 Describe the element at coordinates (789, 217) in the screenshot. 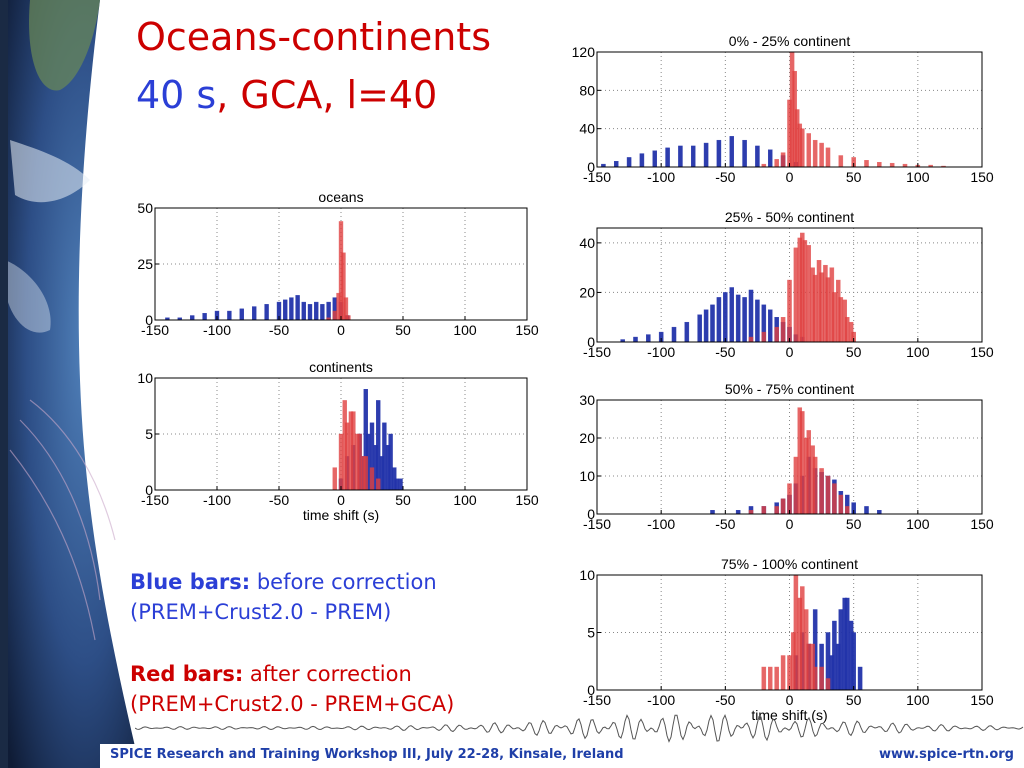

I see `chart-title: 25% - 50% continent` at that location.